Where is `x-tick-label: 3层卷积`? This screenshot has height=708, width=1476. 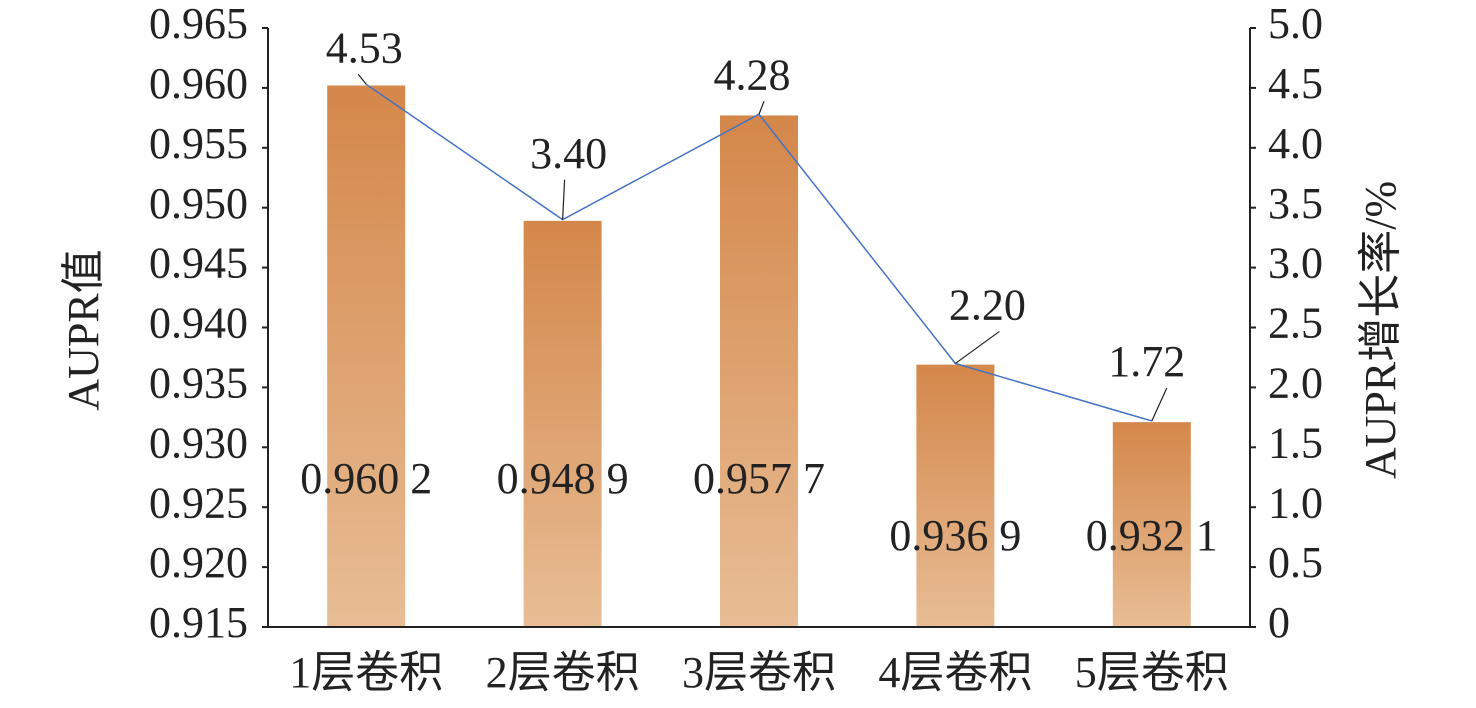
x-tick-label: 3层卷积 is located at coordinates (759, 672).